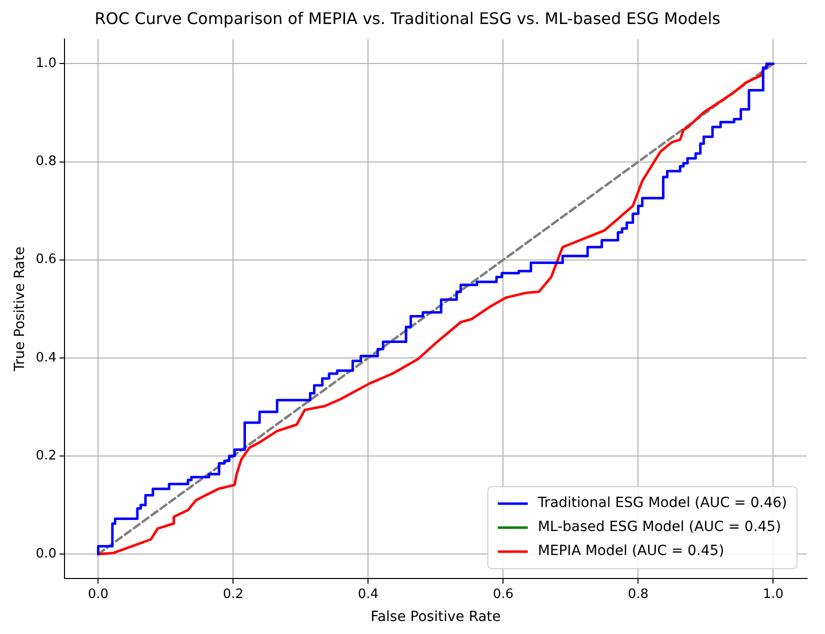  Describe the element at coordinates (368, 594) in the screenshot. I see `x-tick-label: 0.4` at that location.